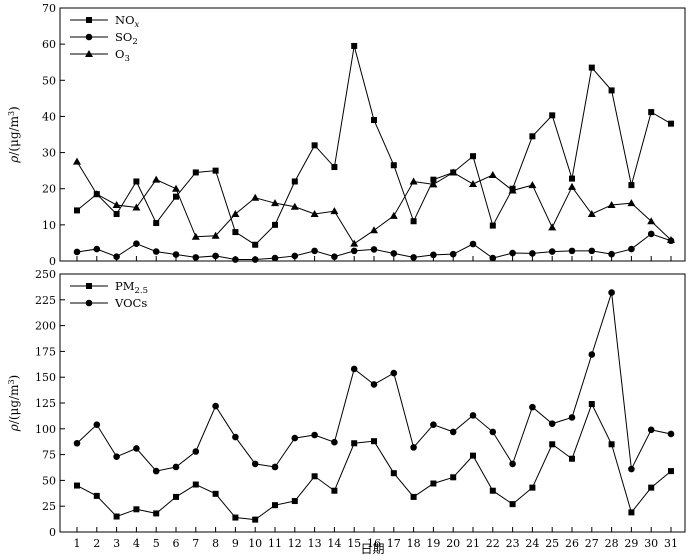 This screenshot has width=700, height=560. What do you see at coordinates (14, 134) in the screenshot?
I see `y-axis-title: ρ/(μg/m3)` at bounding box center [14, 134].